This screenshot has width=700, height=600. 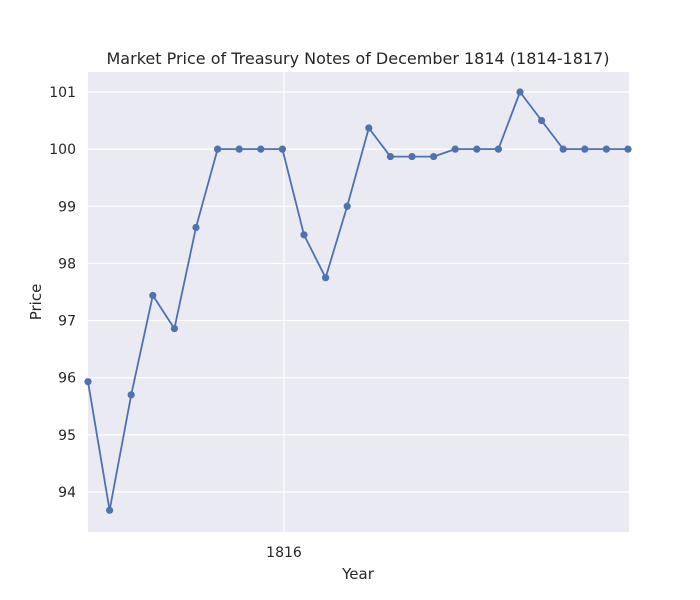 I want to click on y-tick-label: 98, so click(x=67, y=264).